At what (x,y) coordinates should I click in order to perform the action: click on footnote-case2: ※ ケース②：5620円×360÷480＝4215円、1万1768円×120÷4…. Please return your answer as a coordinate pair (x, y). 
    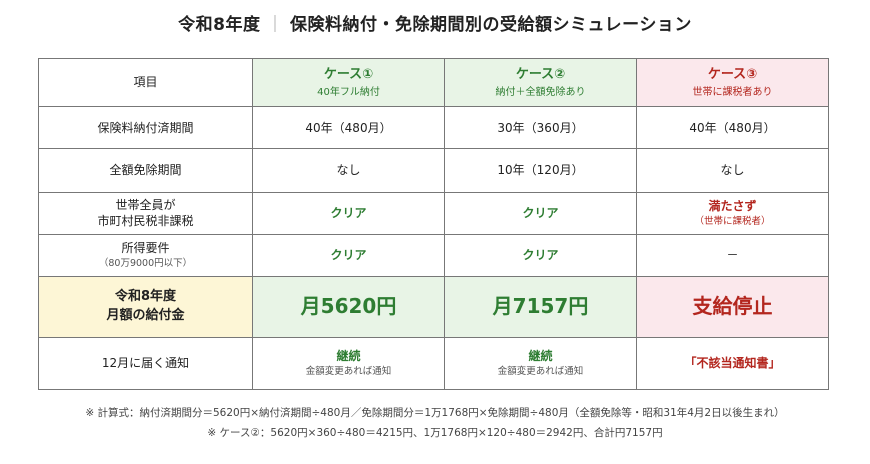
    Looking at the image, I should click on (435, 433).